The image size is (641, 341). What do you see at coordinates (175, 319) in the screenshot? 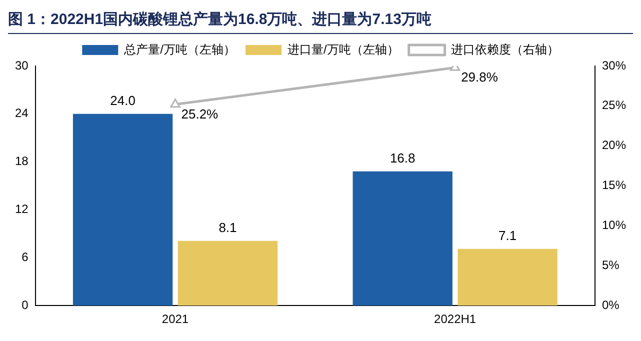
I see `x-tick-label: 2021` at bounding box center [175, 319].